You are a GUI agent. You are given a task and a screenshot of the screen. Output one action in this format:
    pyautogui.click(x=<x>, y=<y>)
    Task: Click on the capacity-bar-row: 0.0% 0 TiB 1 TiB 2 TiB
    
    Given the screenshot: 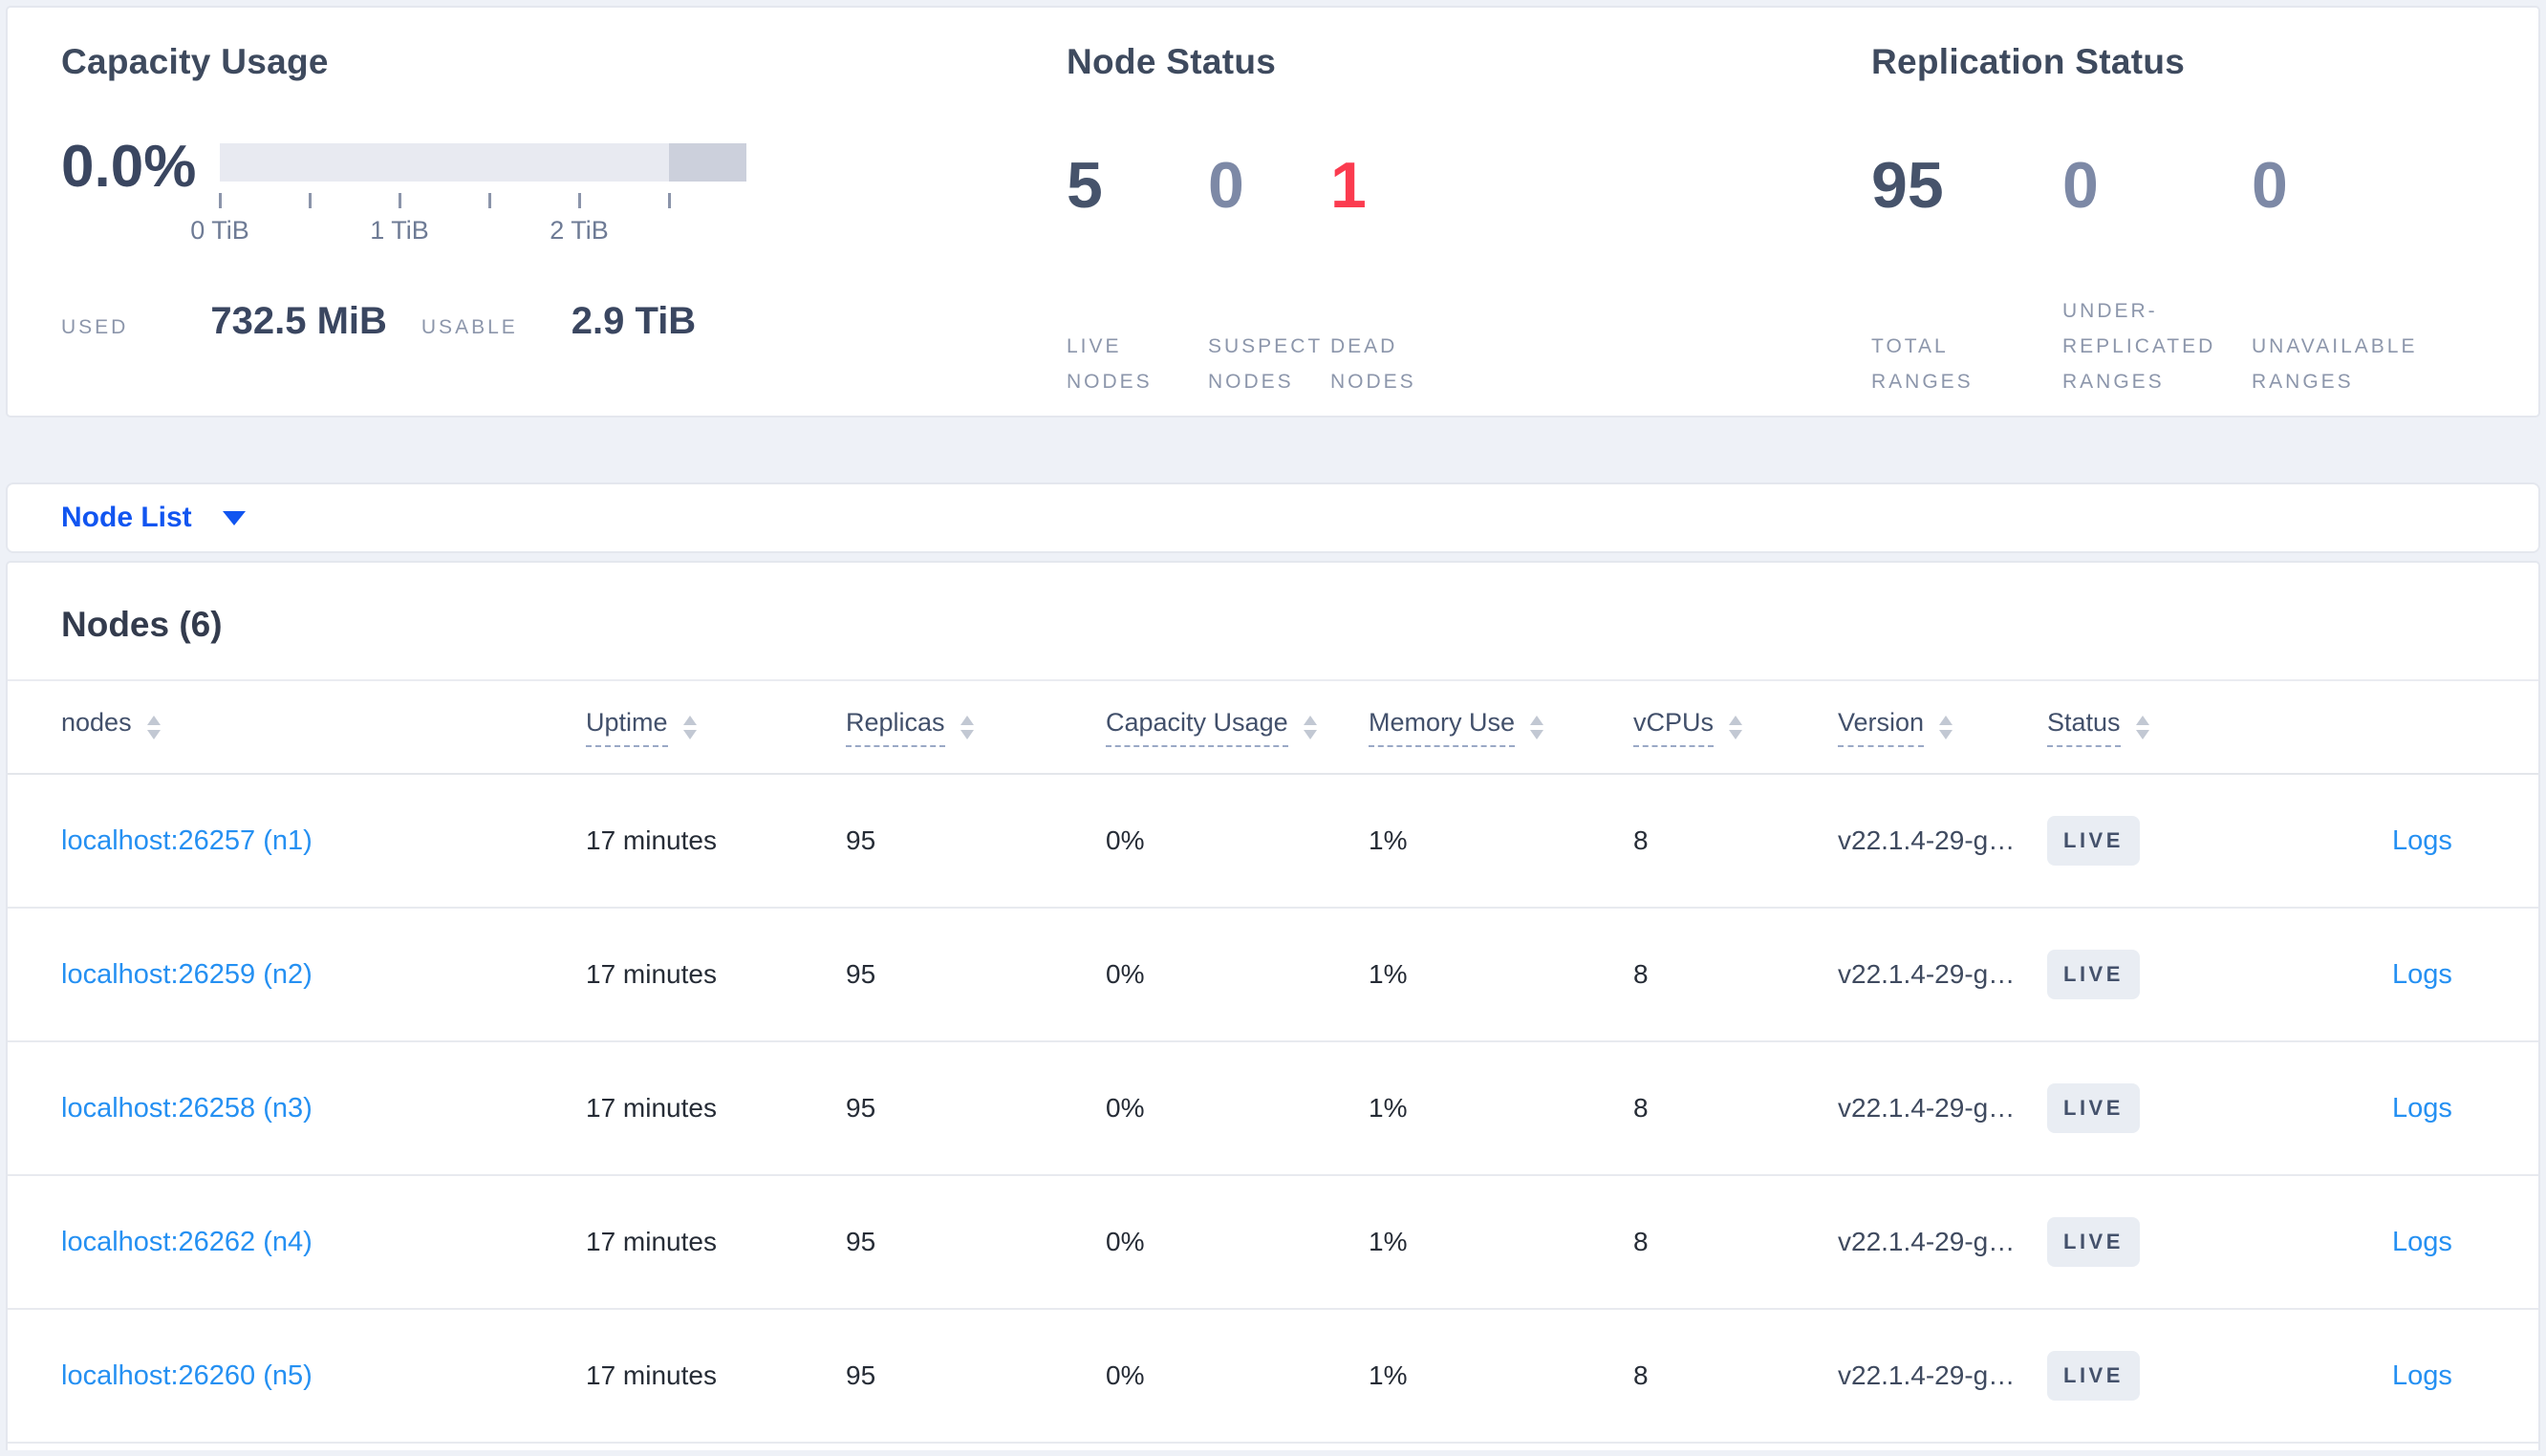 What is the action you would take?
    pyautogui.click(x=564, y=188)
    